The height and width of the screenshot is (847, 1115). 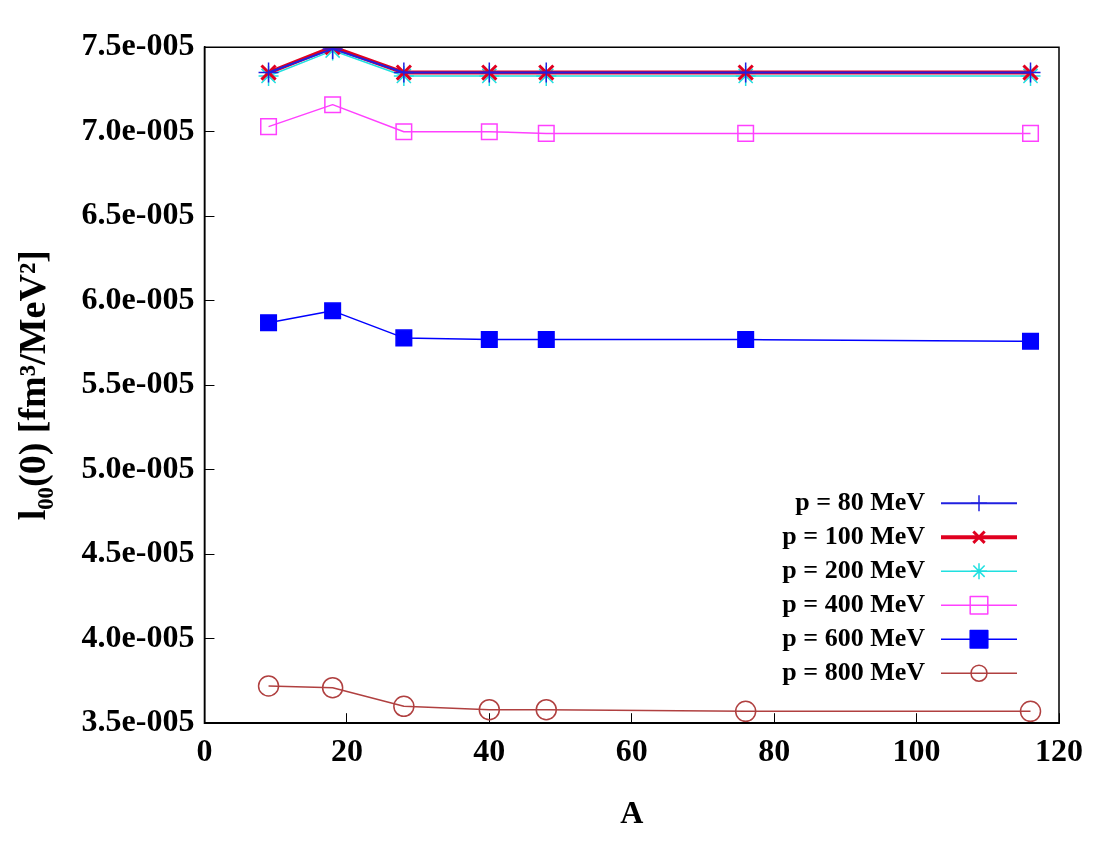 What do you see at coordinates (631, 749) in the screenshot?
I see `x-tick-label: 60` at bounding box center [631, 749].